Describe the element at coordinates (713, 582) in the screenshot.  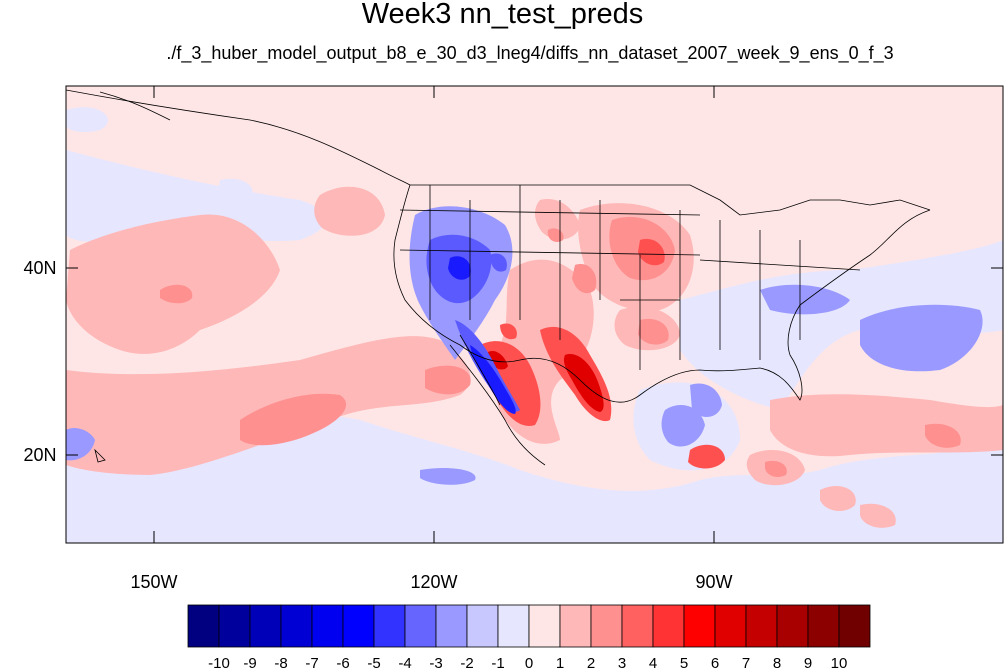
I see `lon-label-90w: 90W` at that location.